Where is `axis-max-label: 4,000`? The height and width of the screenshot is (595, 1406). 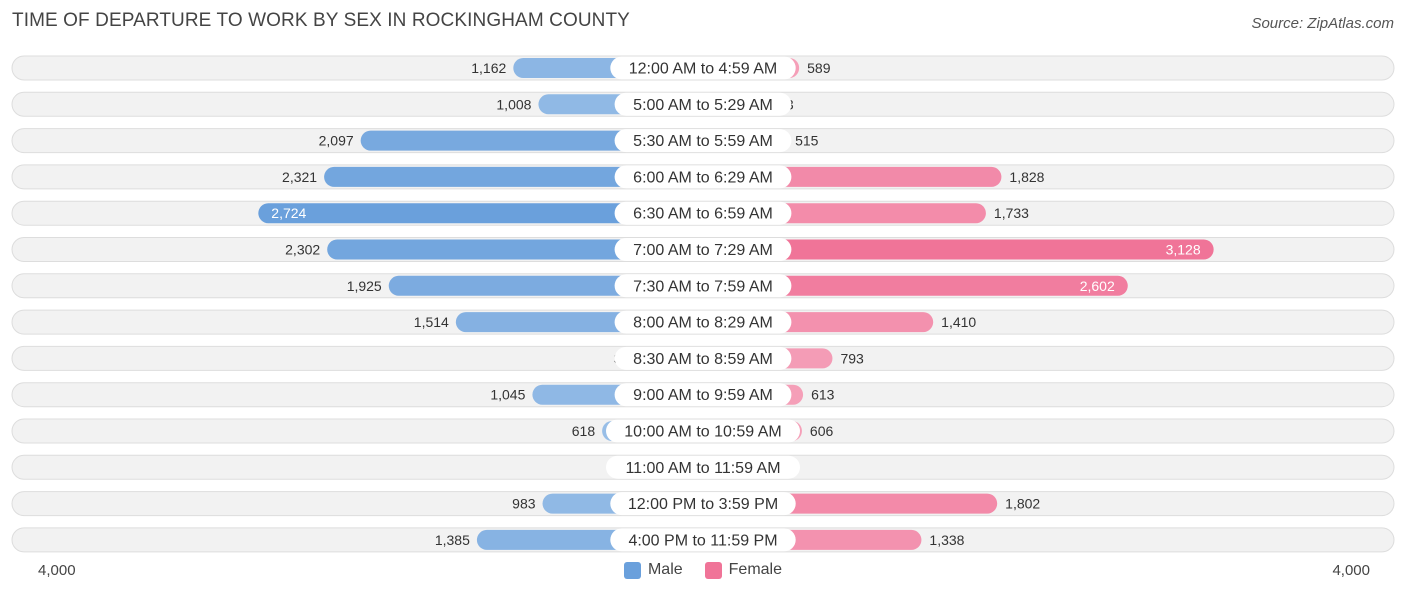 axis-max-label: 4,000 is located at coordinates (1351, 570).